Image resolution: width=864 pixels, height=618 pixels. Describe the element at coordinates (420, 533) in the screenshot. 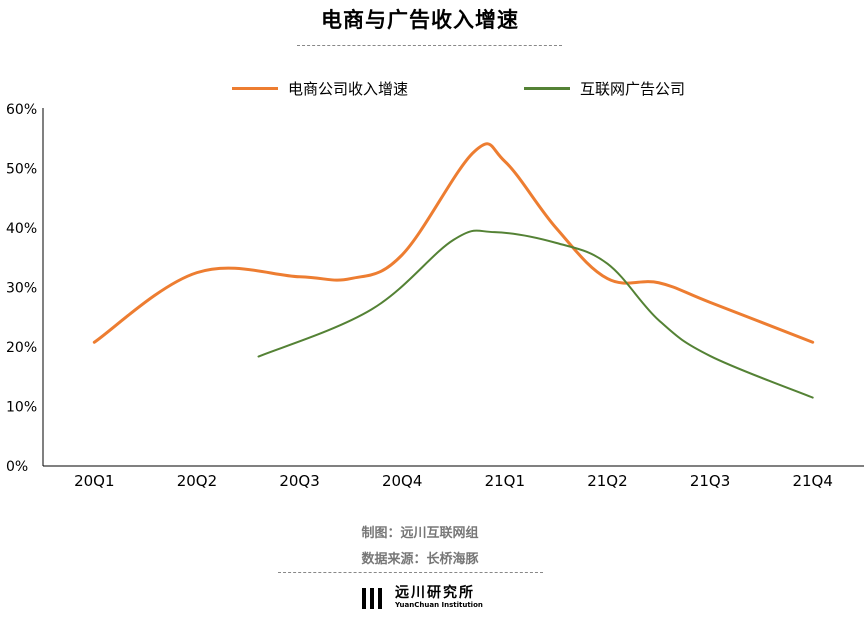

I see `chart-maker: 制图：远川互联网组` at that location.